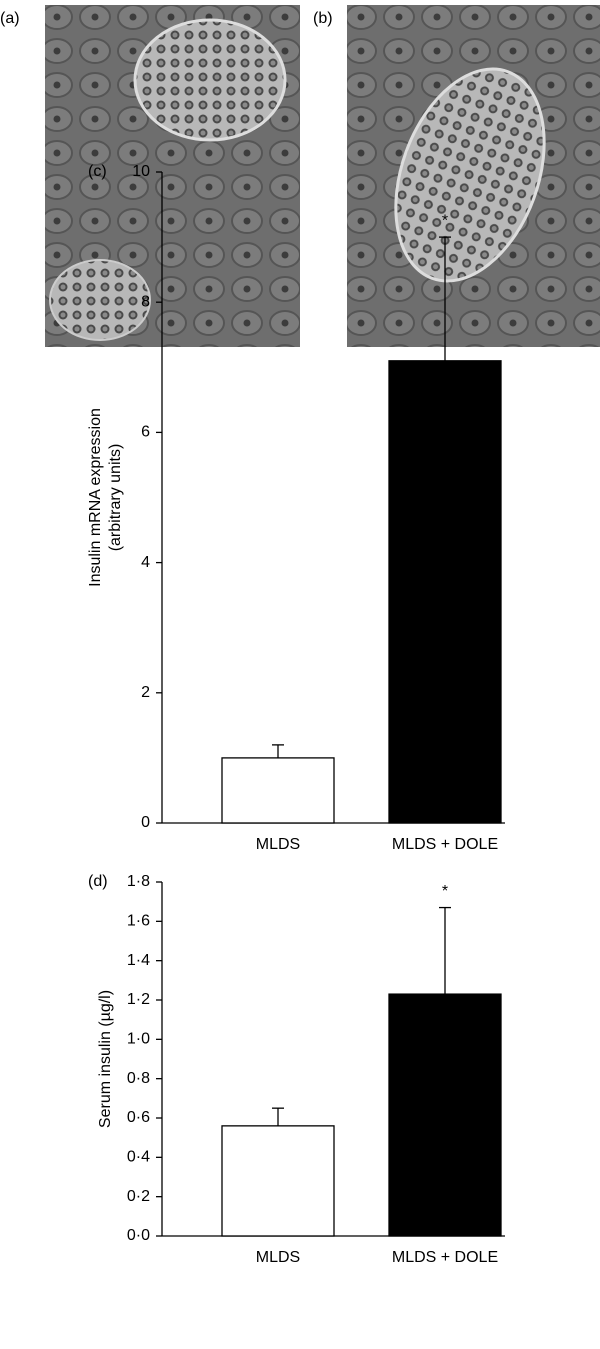 This screenshot has width=600, height=1349. I want to click on y-axis-label: Serum insulin (µg/l), so click(105, 1059).